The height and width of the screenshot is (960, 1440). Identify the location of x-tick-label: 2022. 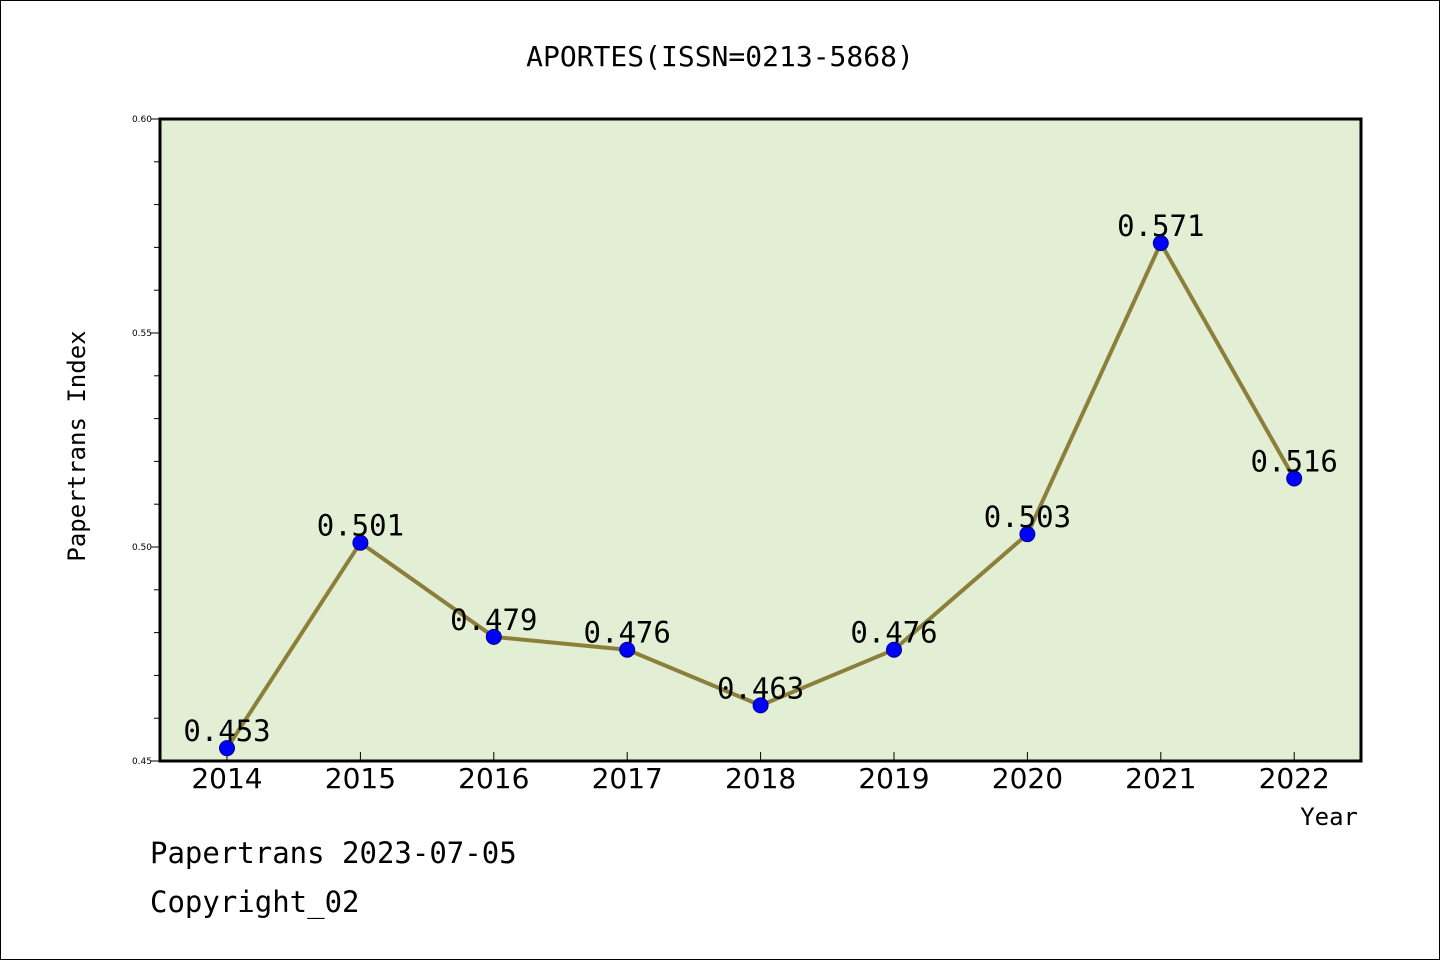
(1294, 778).